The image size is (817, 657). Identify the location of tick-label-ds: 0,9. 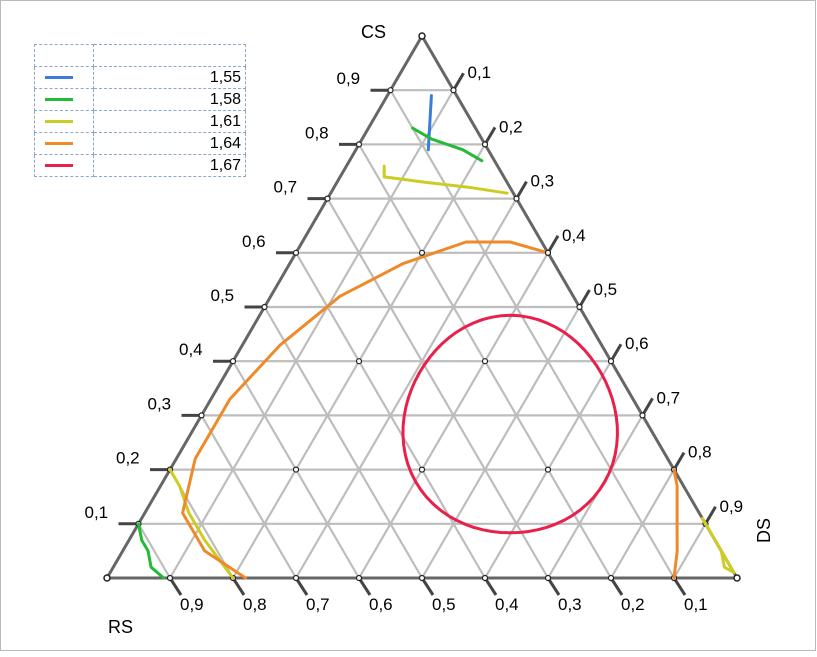
(732, 506).